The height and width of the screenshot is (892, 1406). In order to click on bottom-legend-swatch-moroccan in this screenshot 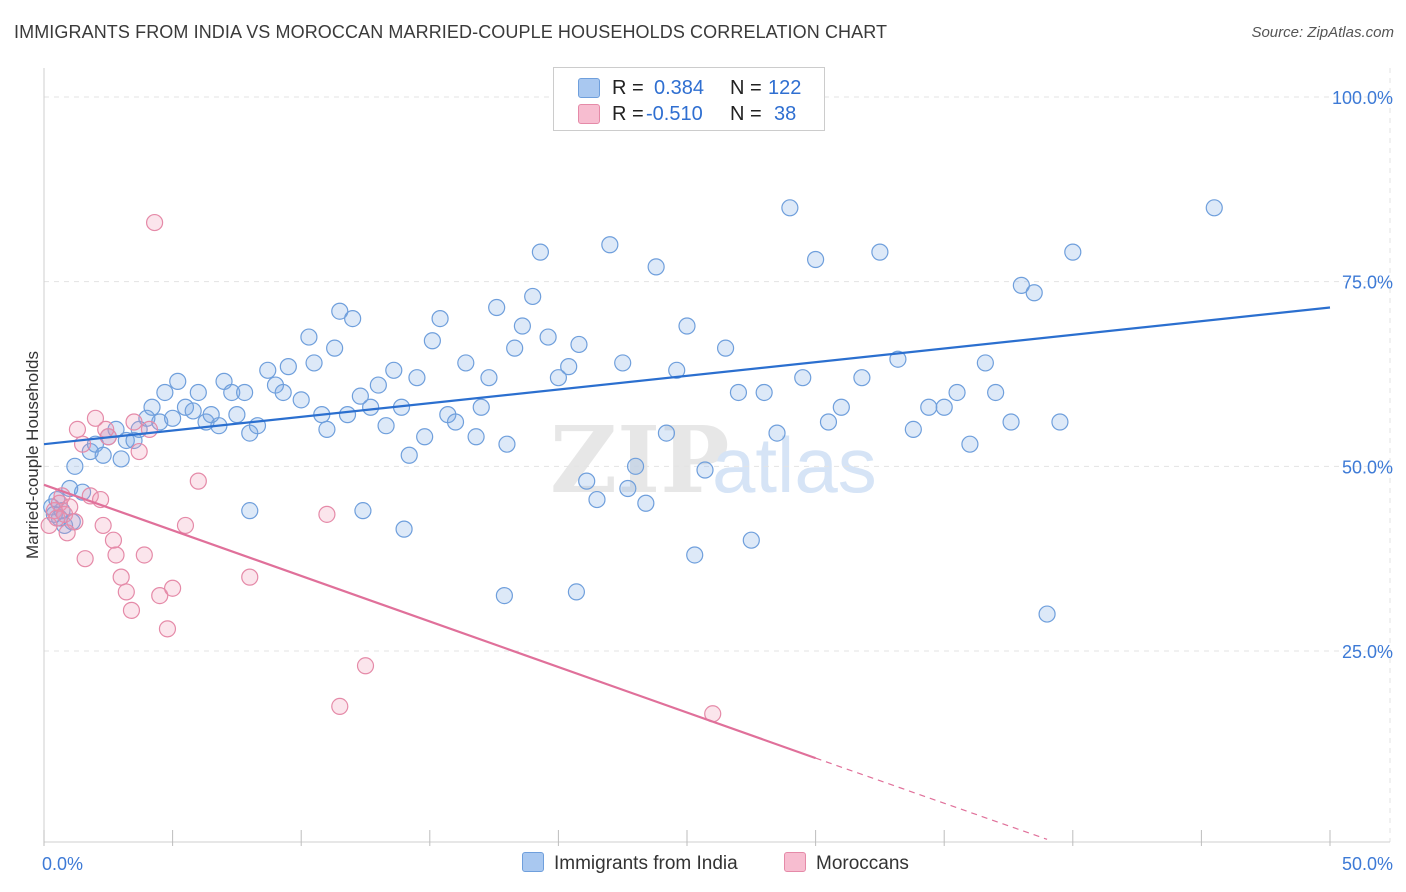, I will do `click(795, 862)`.